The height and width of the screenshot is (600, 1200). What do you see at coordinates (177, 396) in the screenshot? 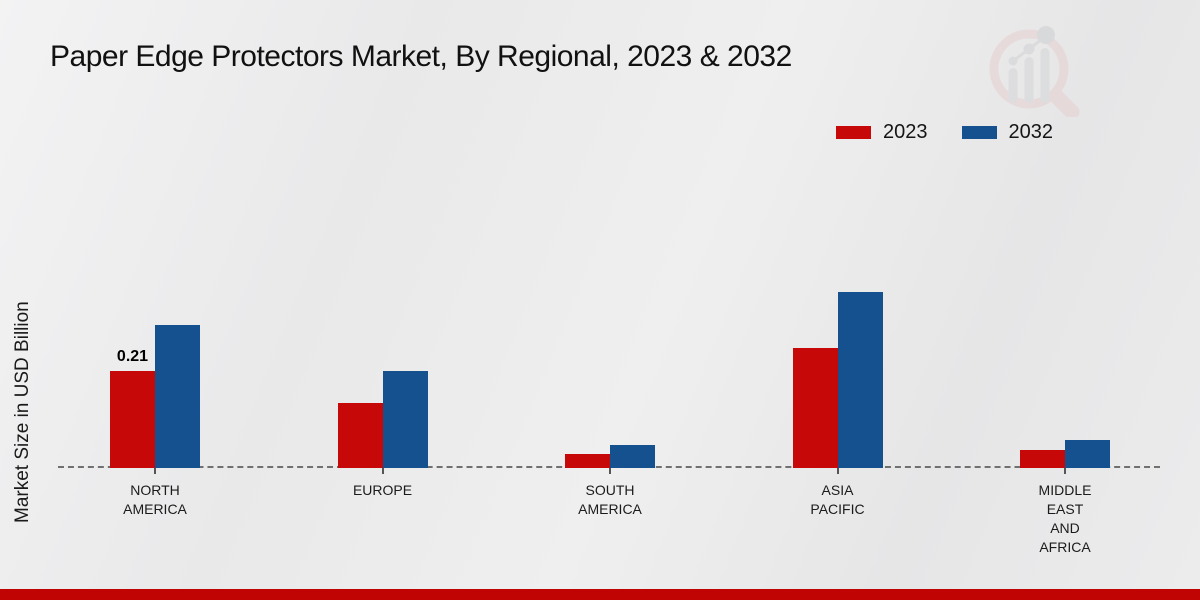
I see `bar-2032-north-america` at bounding box center [177, 396].